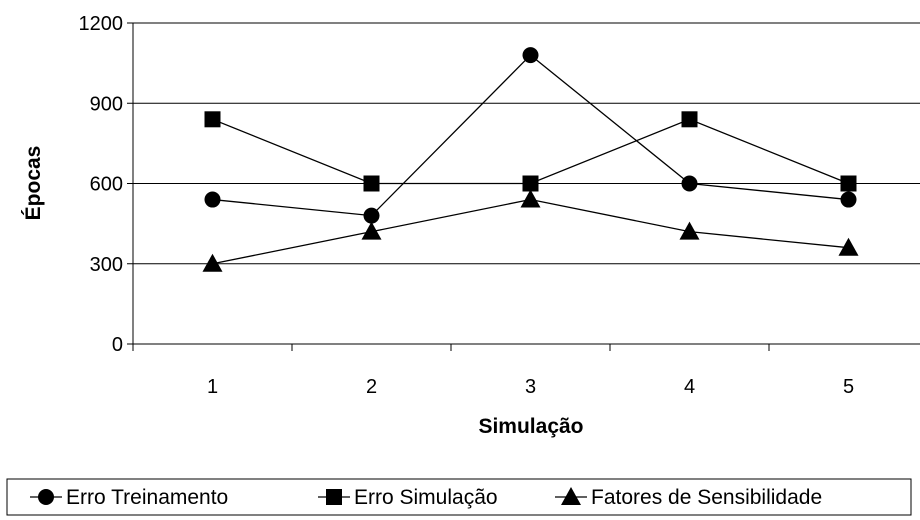  I want to click on legend-label: Erro Simulação, so click(426, 497).